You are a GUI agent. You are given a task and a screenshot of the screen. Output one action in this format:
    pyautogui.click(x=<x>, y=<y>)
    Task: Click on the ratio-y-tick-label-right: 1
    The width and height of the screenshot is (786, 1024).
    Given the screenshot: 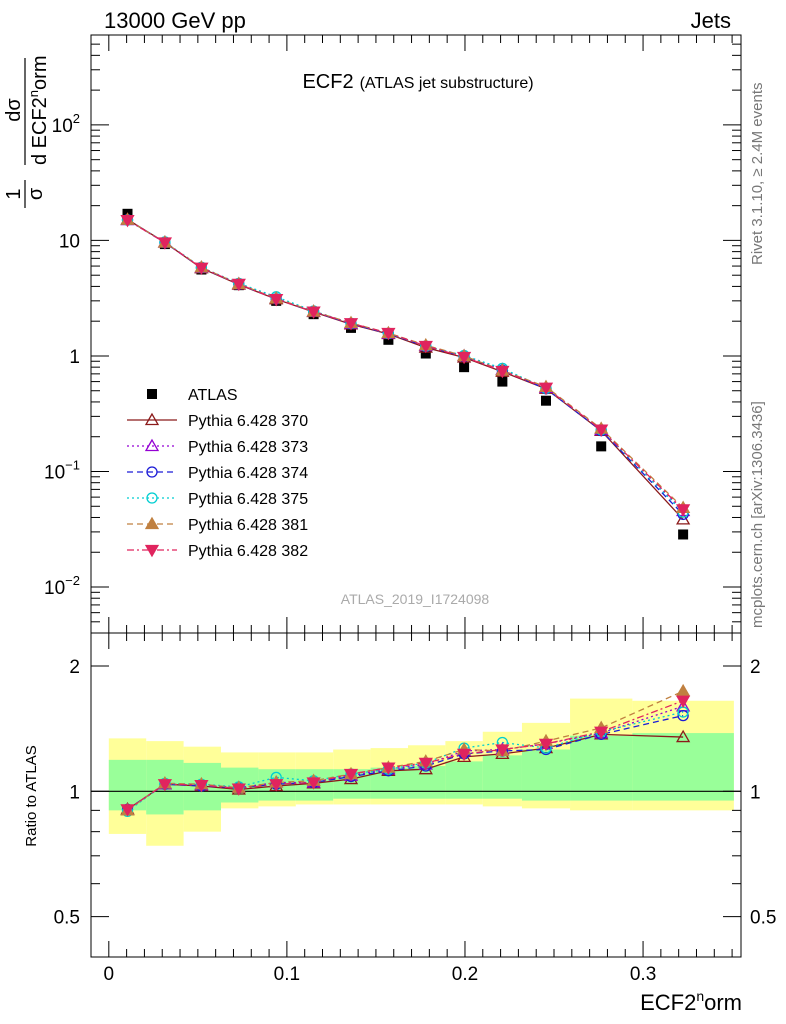 What is the action you would take?
    pyautogui.click(x=755, y=792)
    